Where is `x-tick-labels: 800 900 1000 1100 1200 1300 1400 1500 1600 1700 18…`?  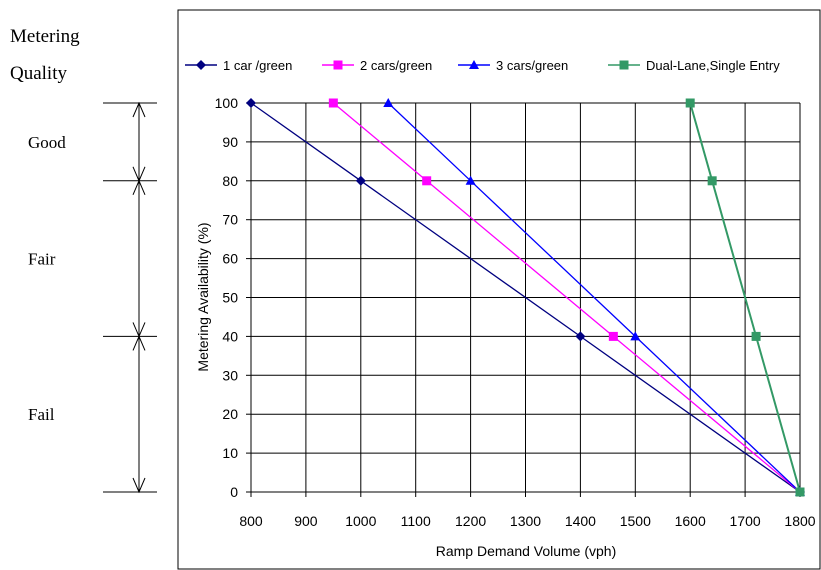 x-tick-labels: 800 900 1000 1100 1200 1300 1400 1500 1600 1700 18… is located at coordinates (527, 521).